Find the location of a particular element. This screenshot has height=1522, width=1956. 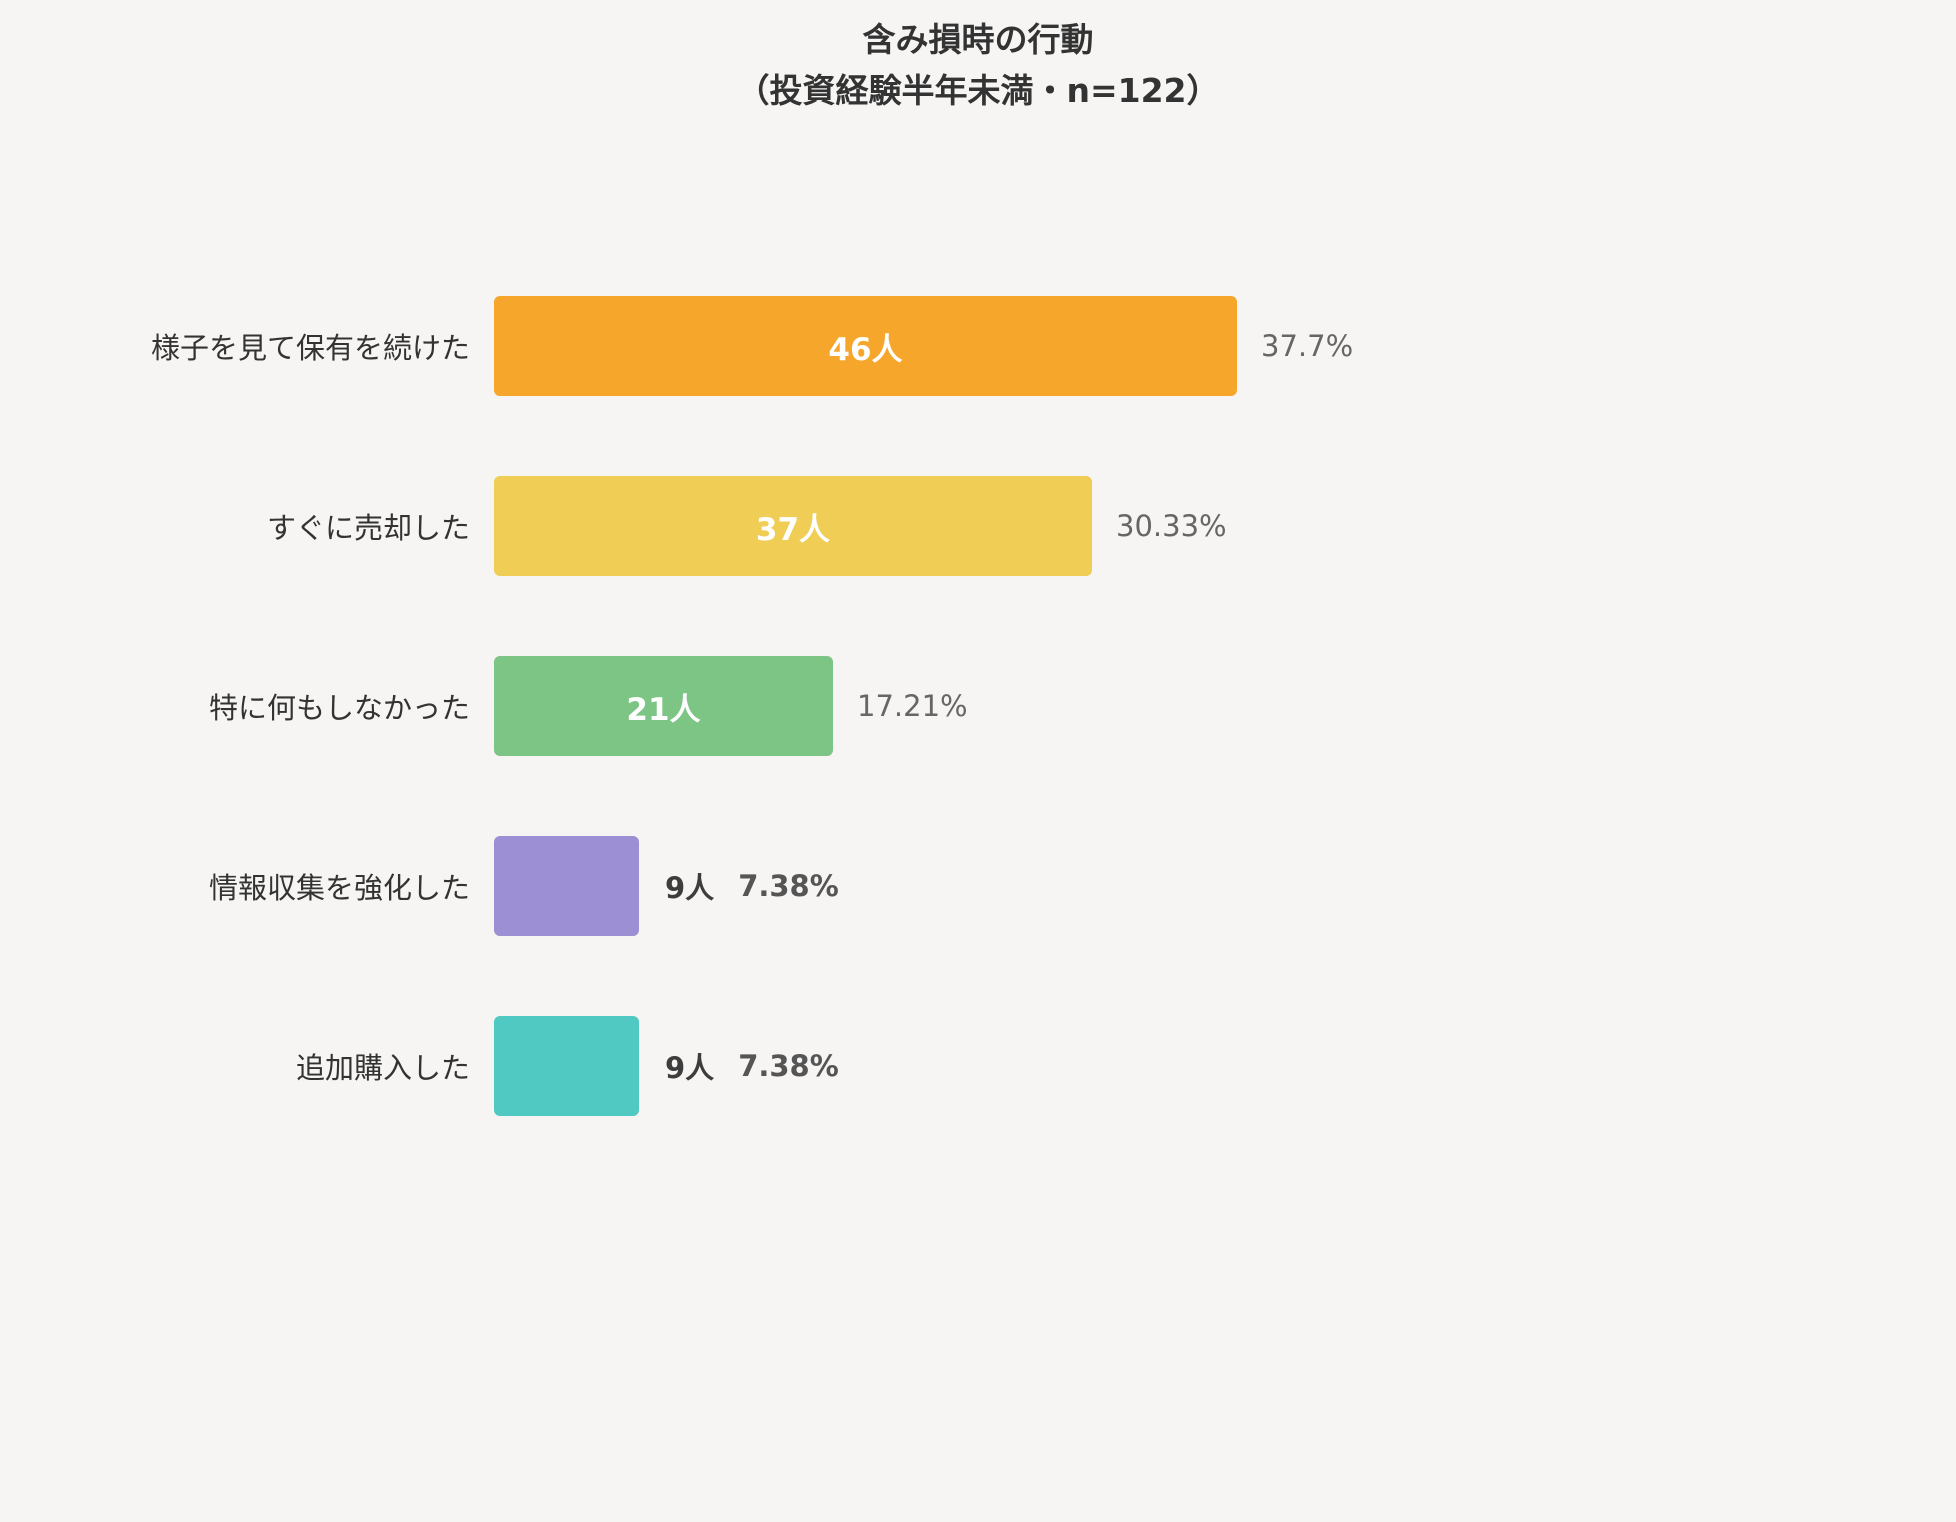

bar-area: 21人 17.21% is located at coordinates (731, 706).